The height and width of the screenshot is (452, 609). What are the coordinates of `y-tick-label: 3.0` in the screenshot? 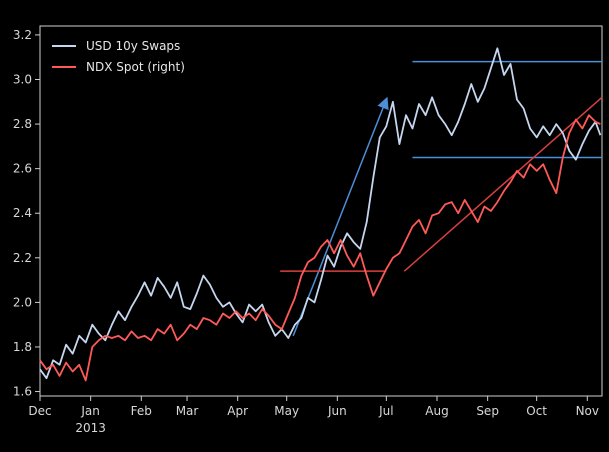 It's located at (22, 79).